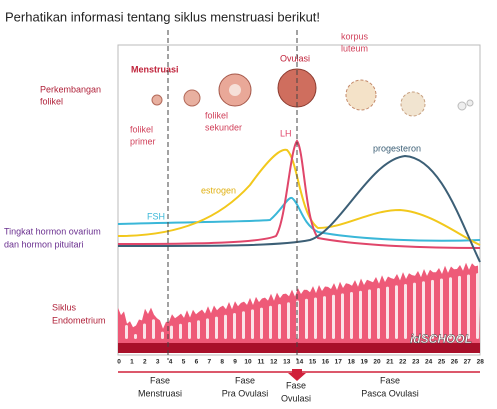  What do you see at coordinates (416, 362) in the screenshot?
I see `day-label: 23` at bounding box center [416, 362].